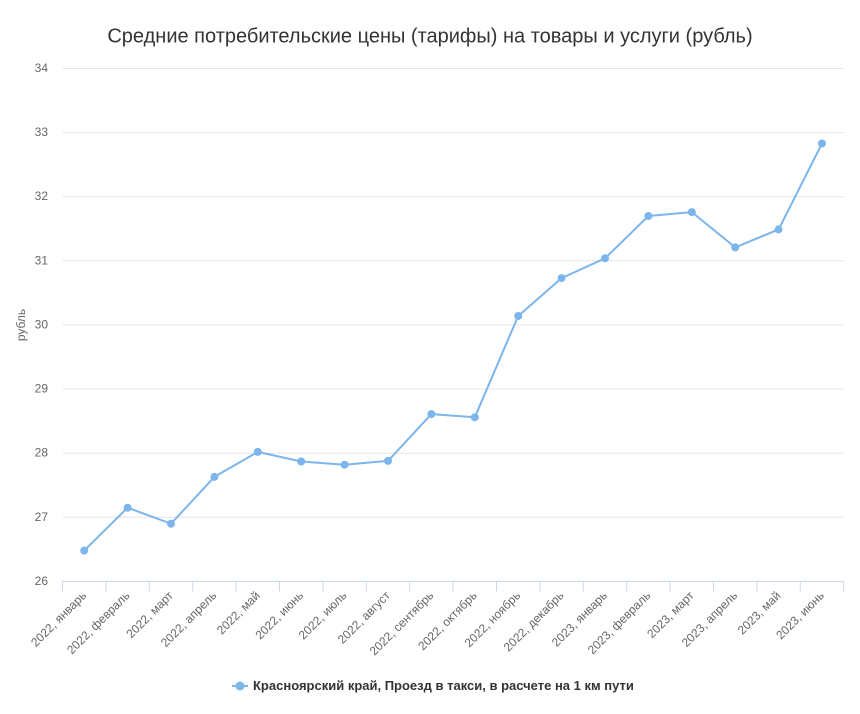 Image resolution: width=860 pixels, height=714 pixels. What do you see at coordinates (42, 260) in the screenshot?
I see `svg-text: 31` at bounding box center [42, 260].